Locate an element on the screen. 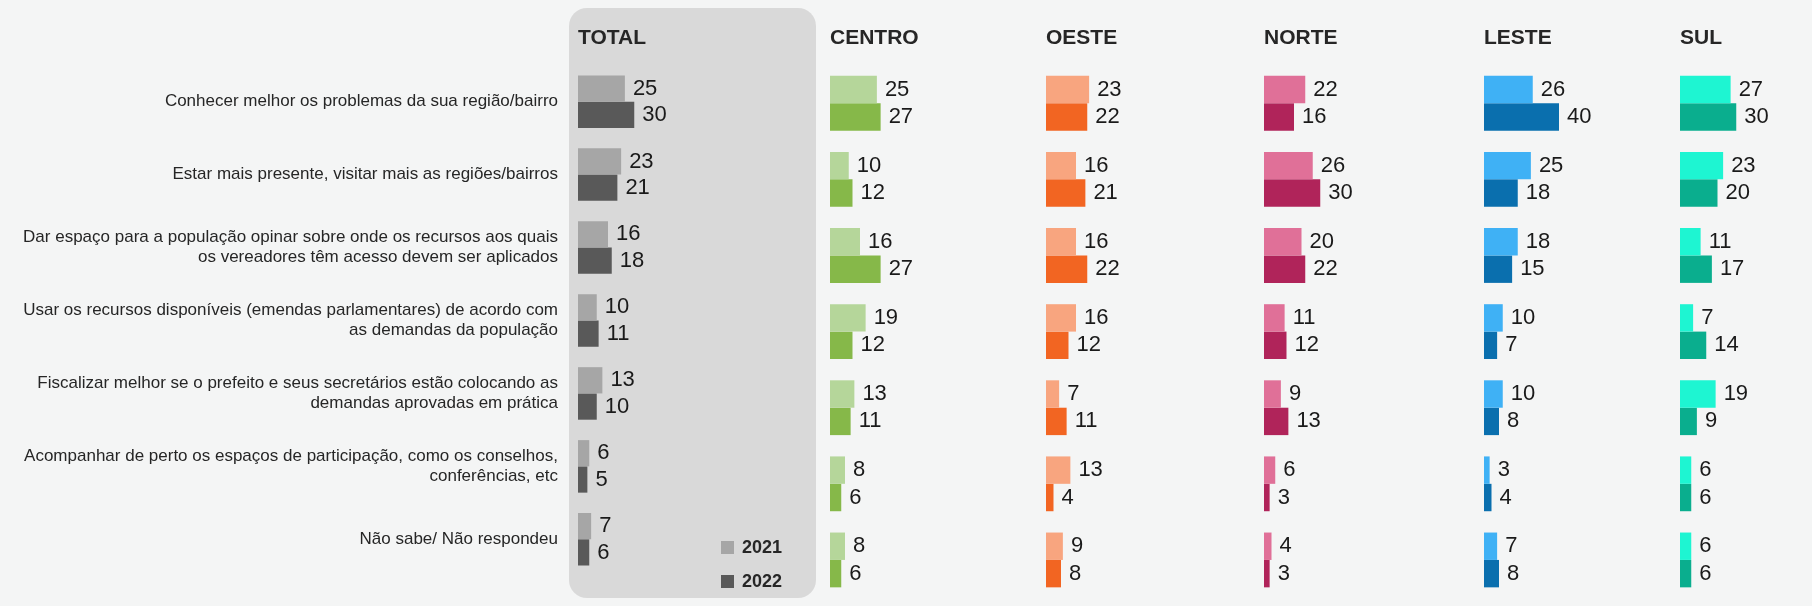 The width and height of the screenshot is (1812, 606). y-tick-label: Dar espaço para a população opinar sobre onde os recursos aos quais os vereadores têm acesso devem ser aplicados is located at coordinates (290, 247).